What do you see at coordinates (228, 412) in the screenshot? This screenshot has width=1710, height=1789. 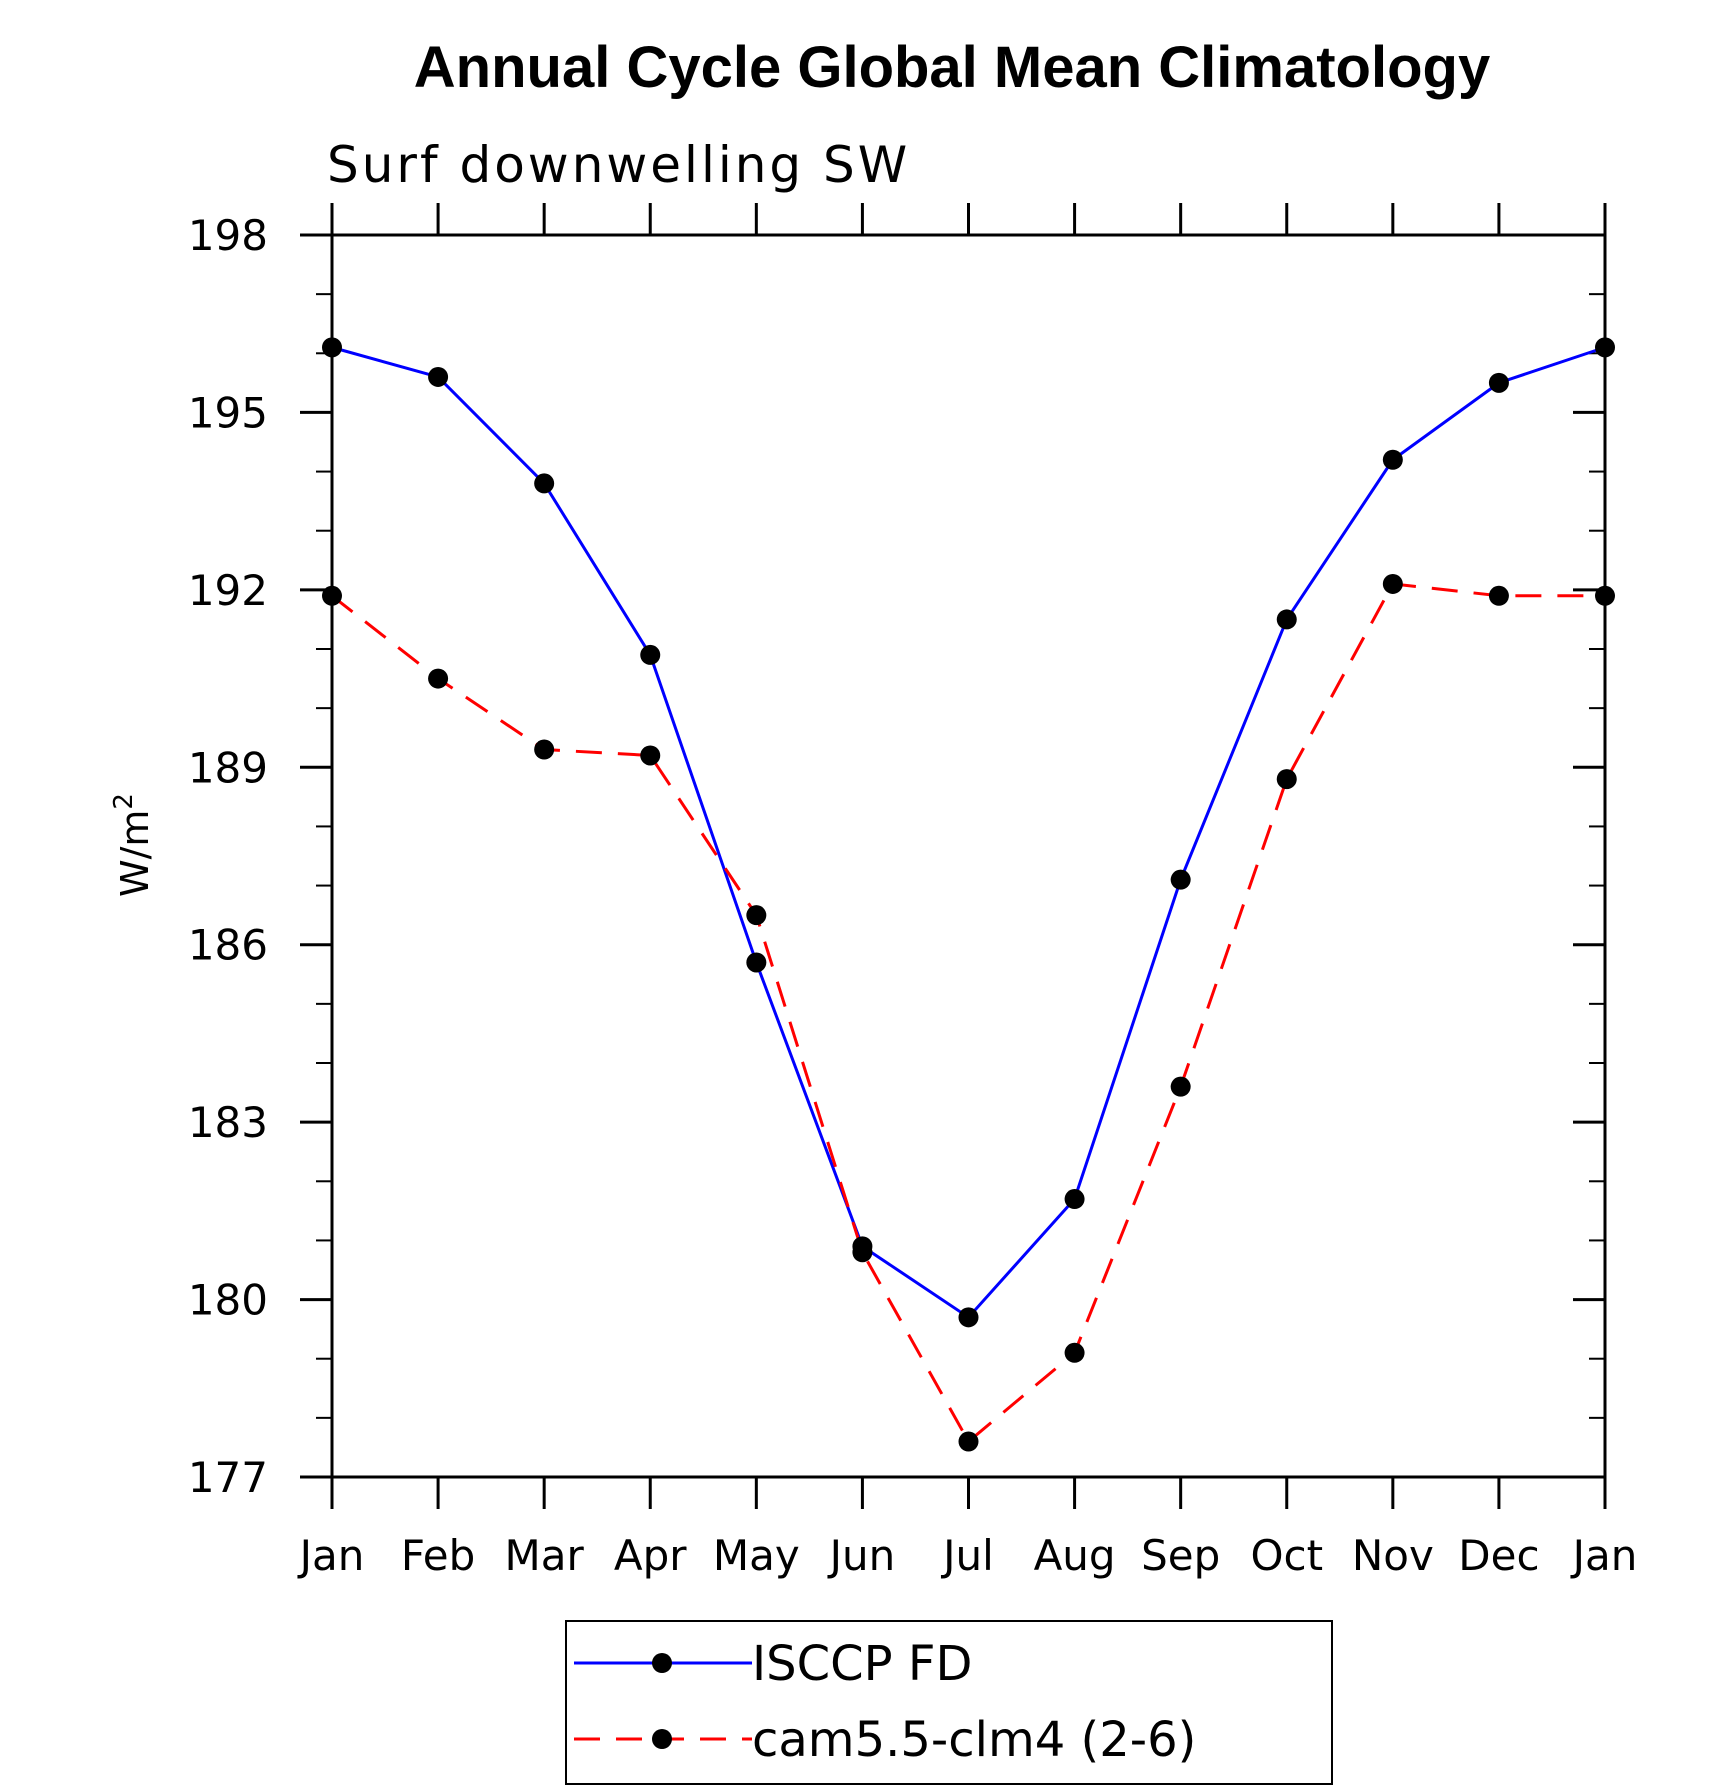 I see `y-tick-label: 195` at bounding box center [228, 412].